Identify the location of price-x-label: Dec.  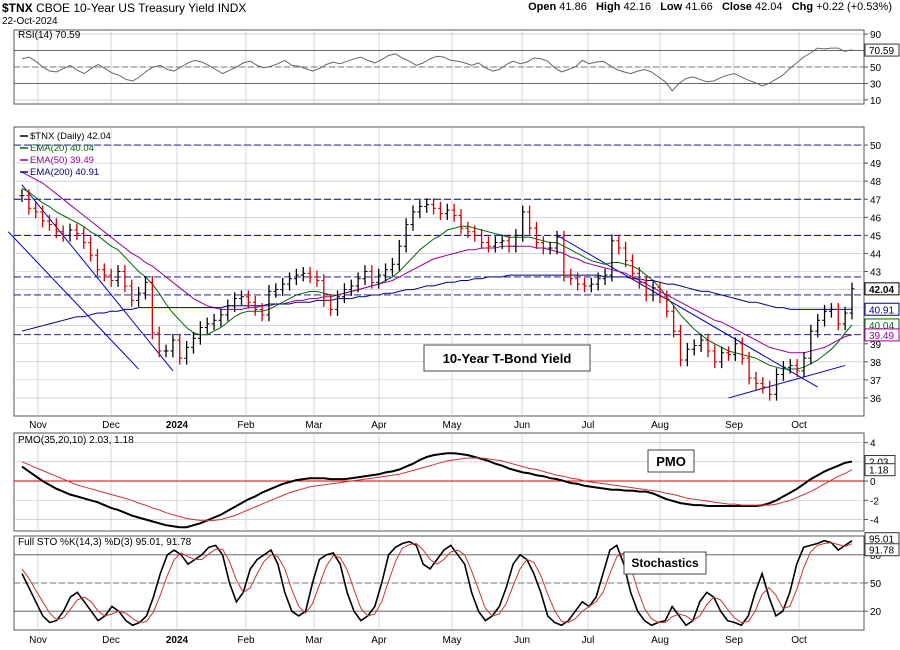
(111, 425).